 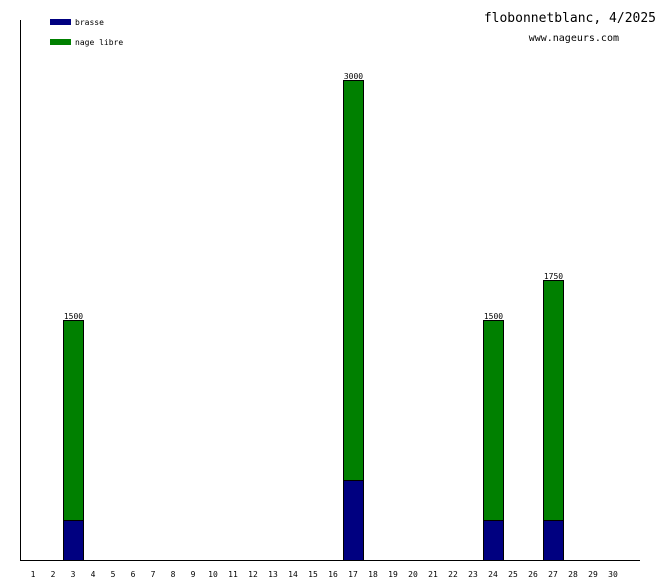 I want to click on x-tick-label-11: 11, so click(x=233, y=574).